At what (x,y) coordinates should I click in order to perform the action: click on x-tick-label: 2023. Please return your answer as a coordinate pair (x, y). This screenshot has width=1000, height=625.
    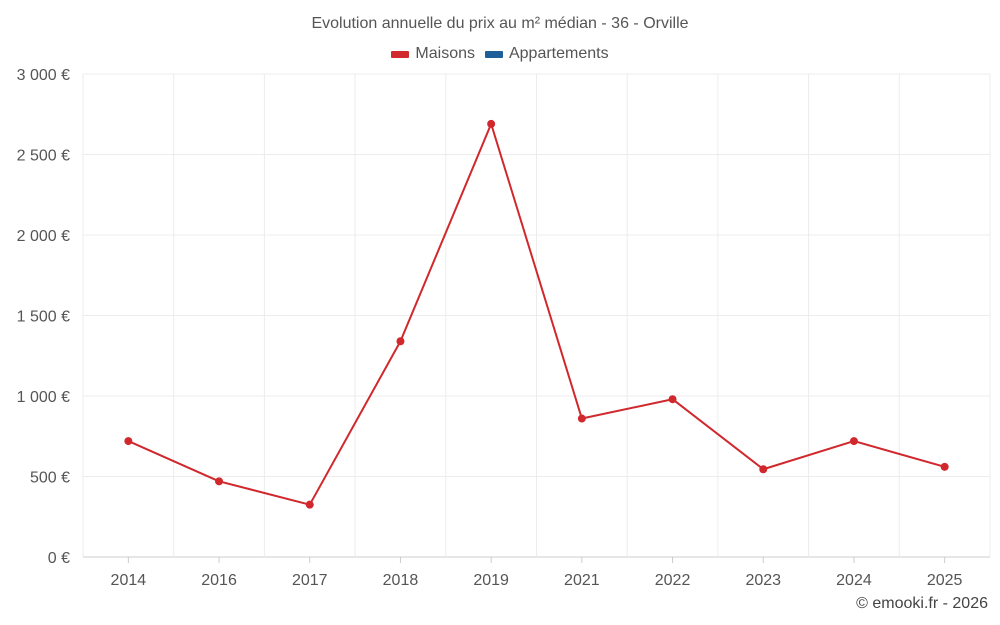
    Looking at the image, I should click on (763, 580).